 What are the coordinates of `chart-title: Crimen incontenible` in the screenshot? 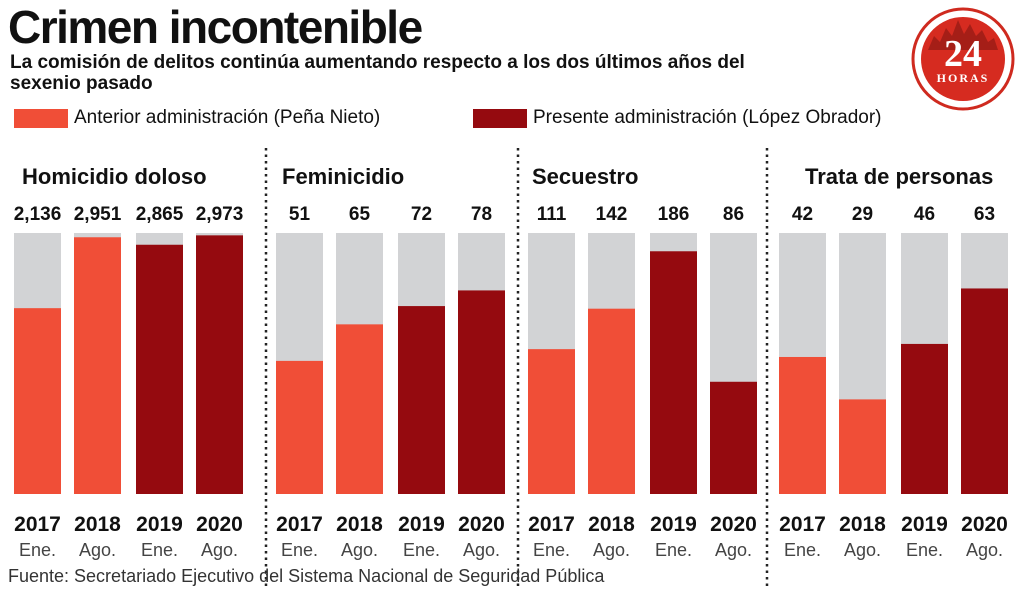 It's located at (215, 27).